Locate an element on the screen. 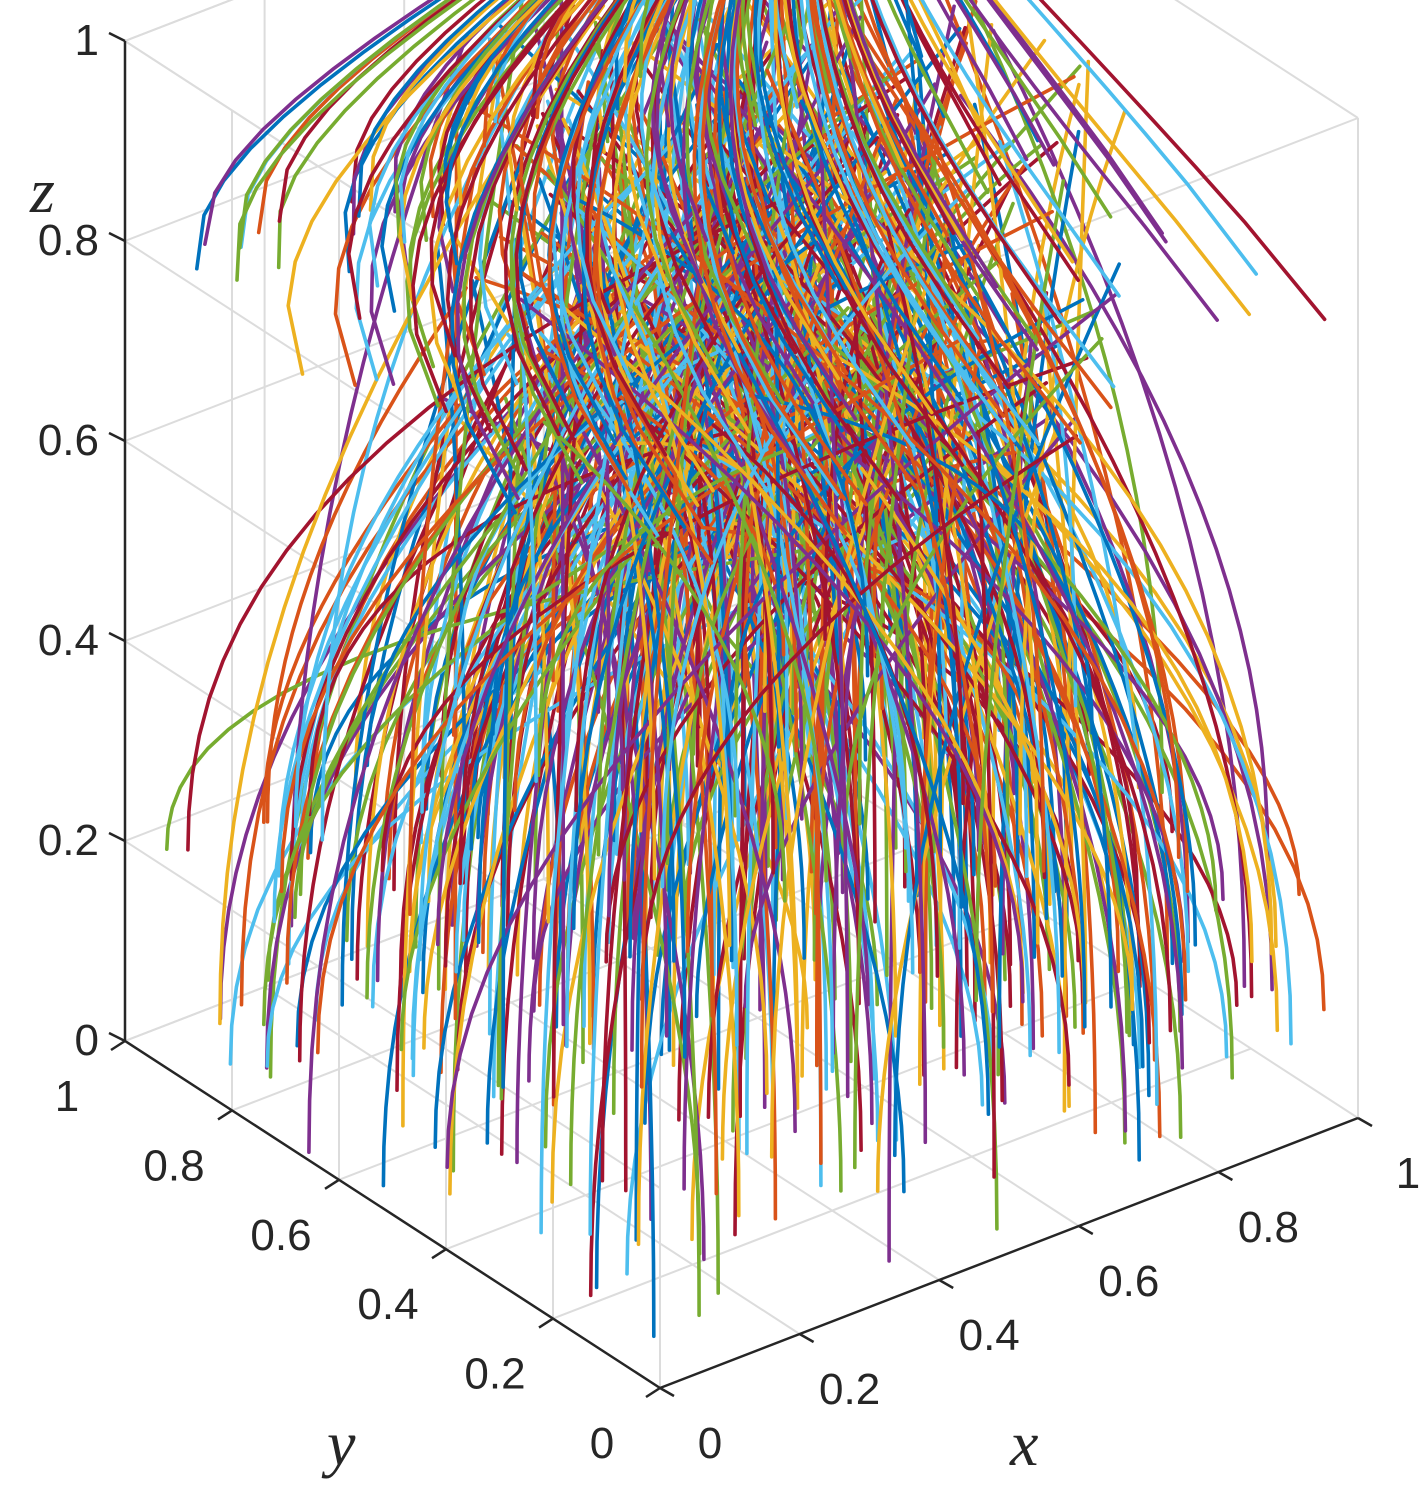  y-tick-label: 0.4 is located at coordinates (387, 1304).